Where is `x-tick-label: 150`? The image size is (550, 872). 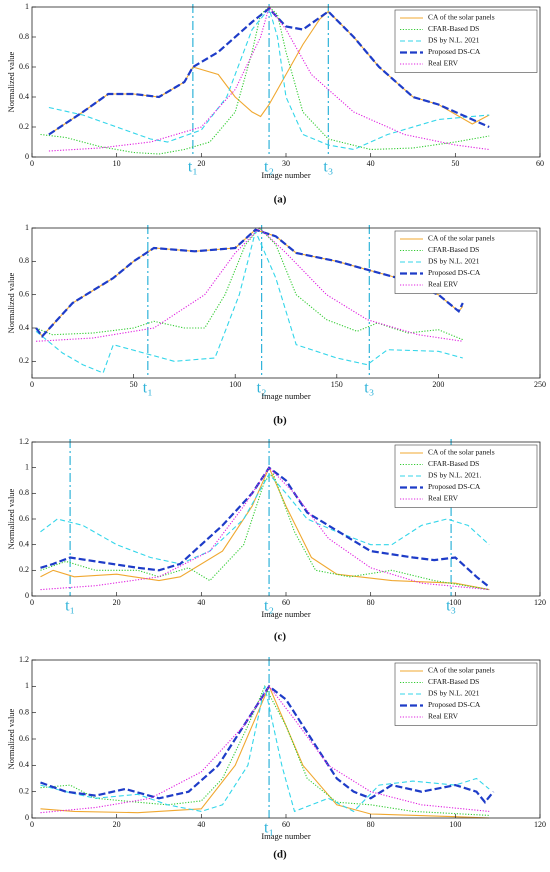 x-tick-label: 150 is located at coordinates (337, 384).